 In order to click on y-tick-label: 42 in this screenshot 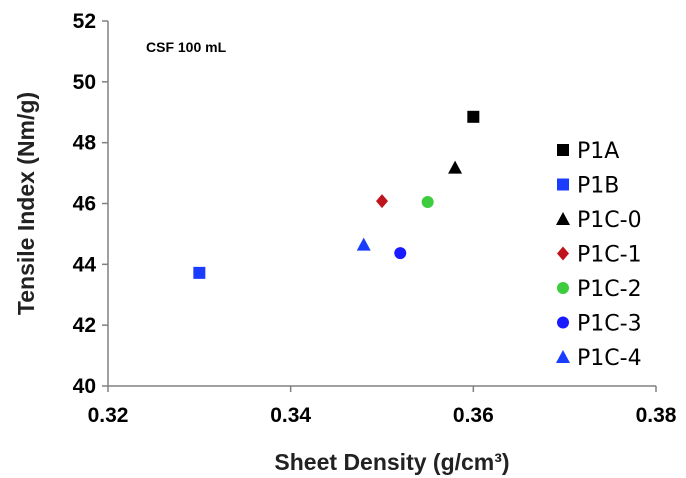, I will do `click(84, 325)`.